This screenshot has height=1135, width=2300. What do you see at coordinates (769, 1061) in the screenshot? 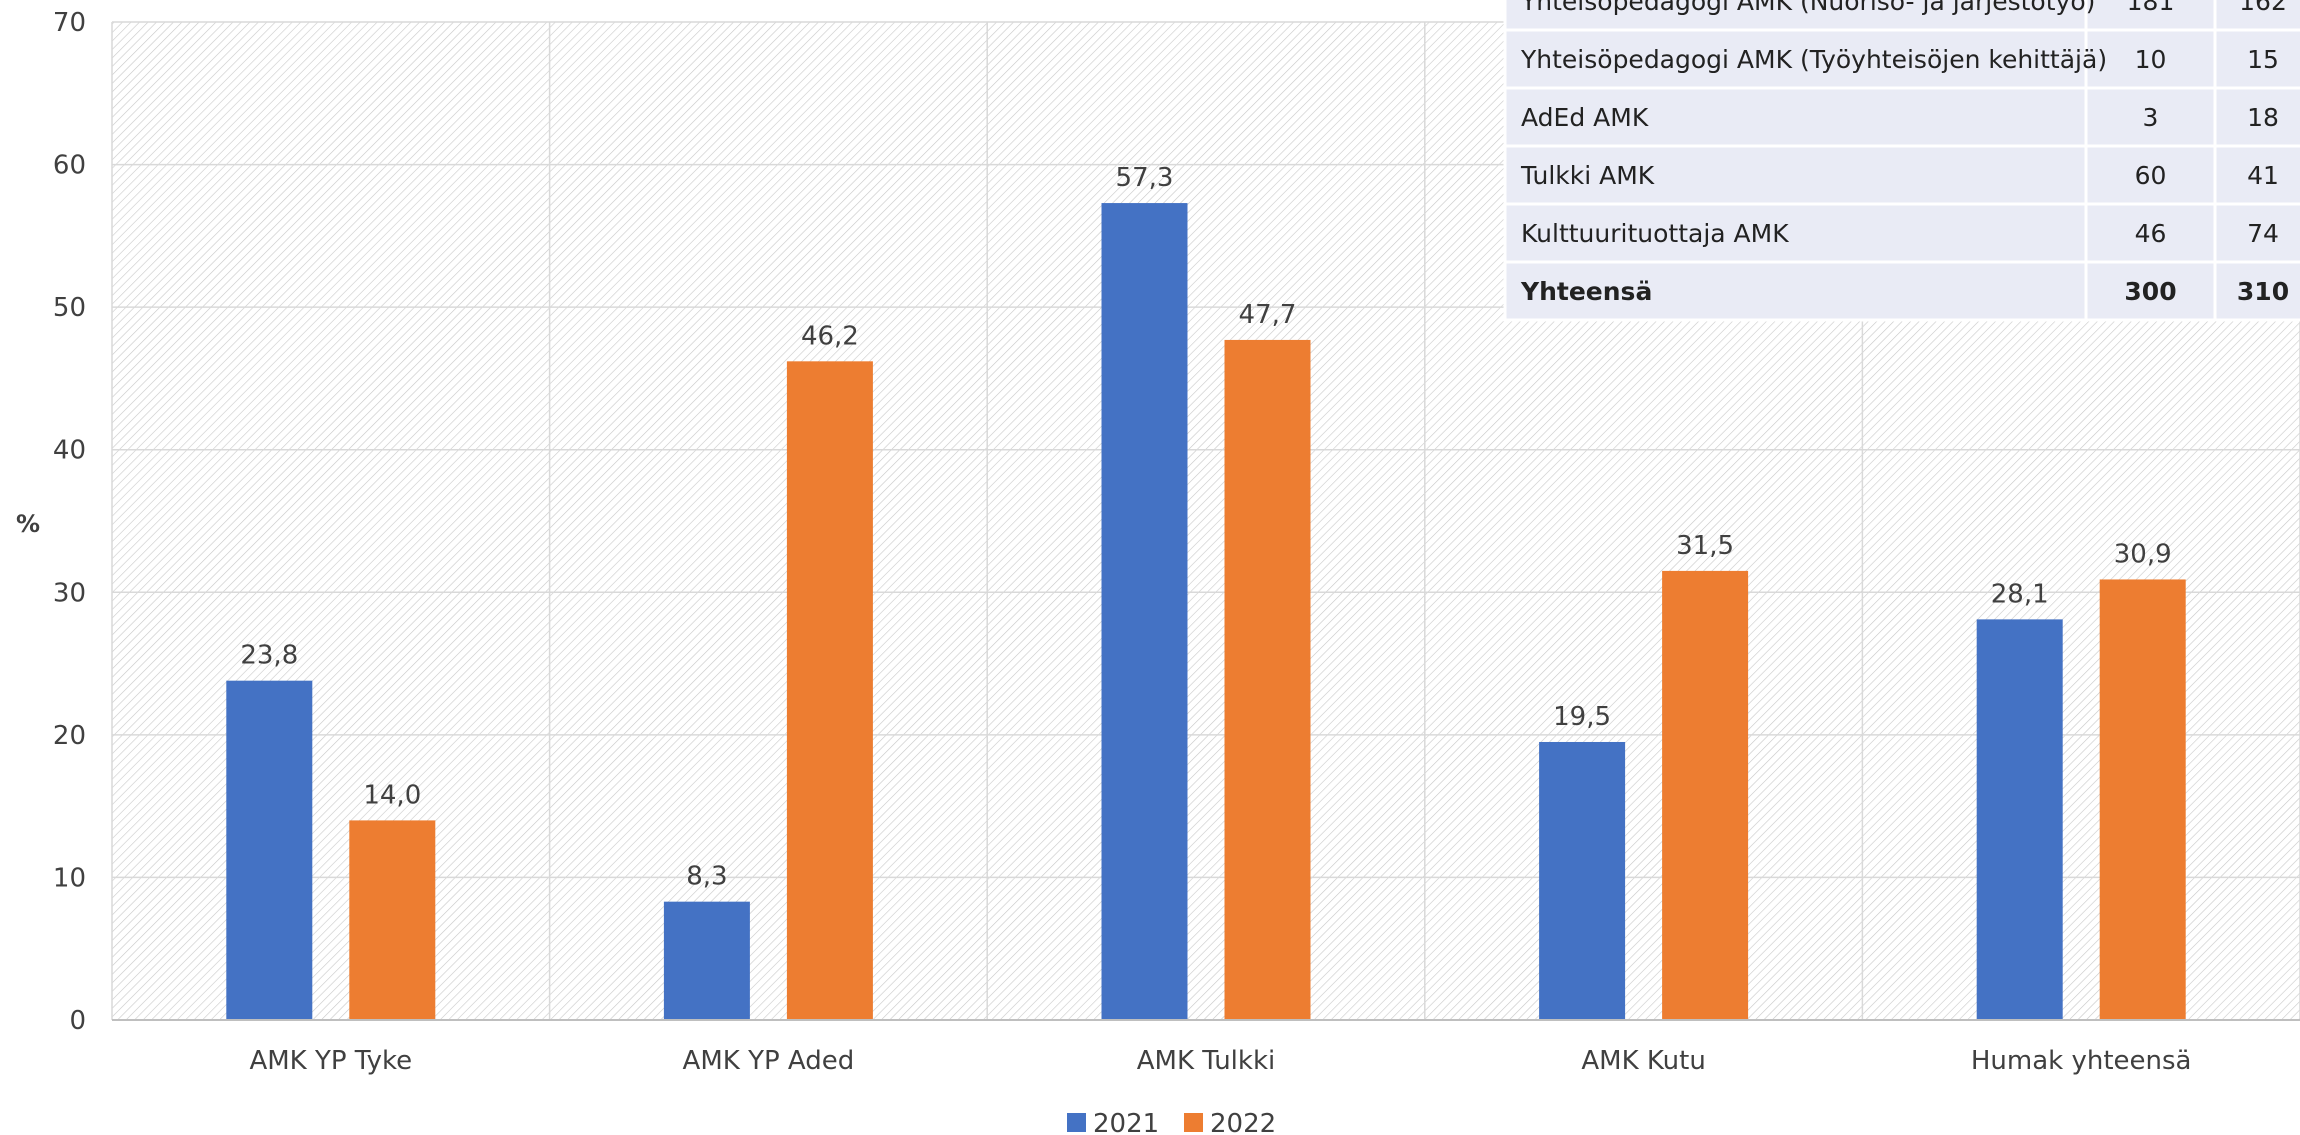
I see `x-tick-label: AMK YP Aded` at bounding box center [769, 1061].